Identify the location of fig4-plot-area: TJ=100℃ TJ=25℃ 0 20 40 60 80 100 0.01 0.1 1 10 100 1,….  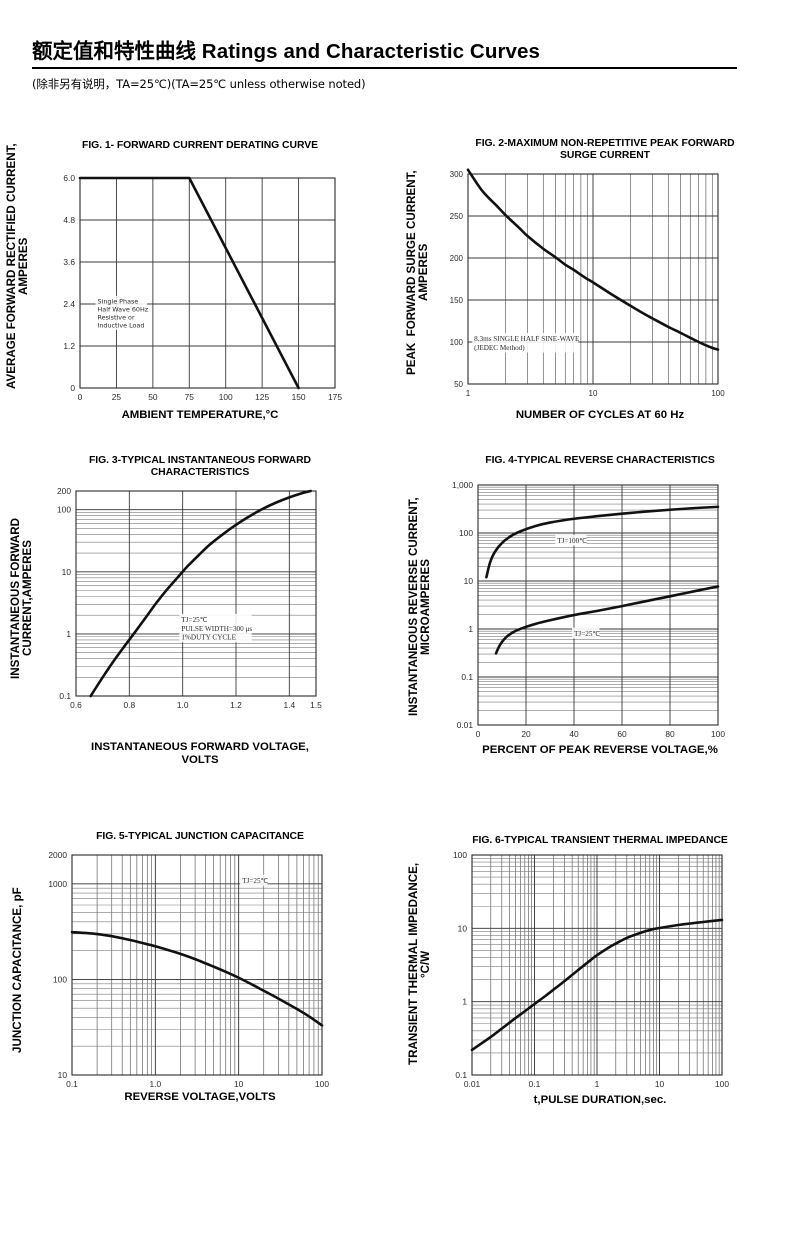
(600, 631).